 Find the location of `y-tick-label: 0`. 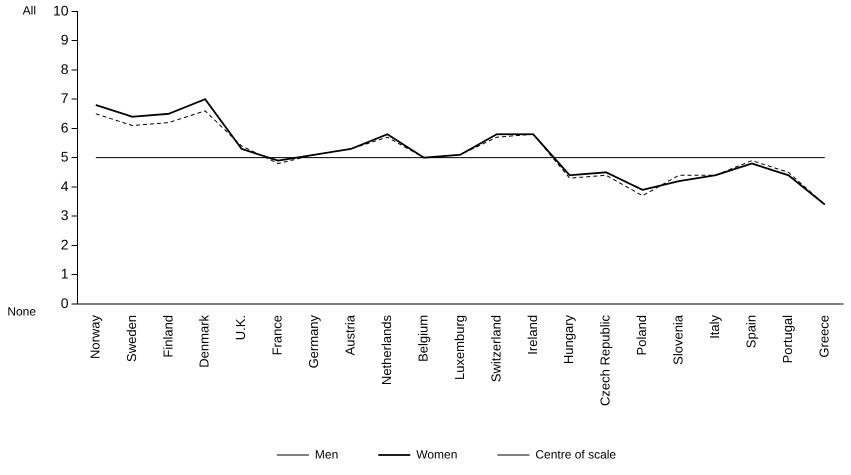

y-tick-label: 0 is located at coordinates (64, 302).